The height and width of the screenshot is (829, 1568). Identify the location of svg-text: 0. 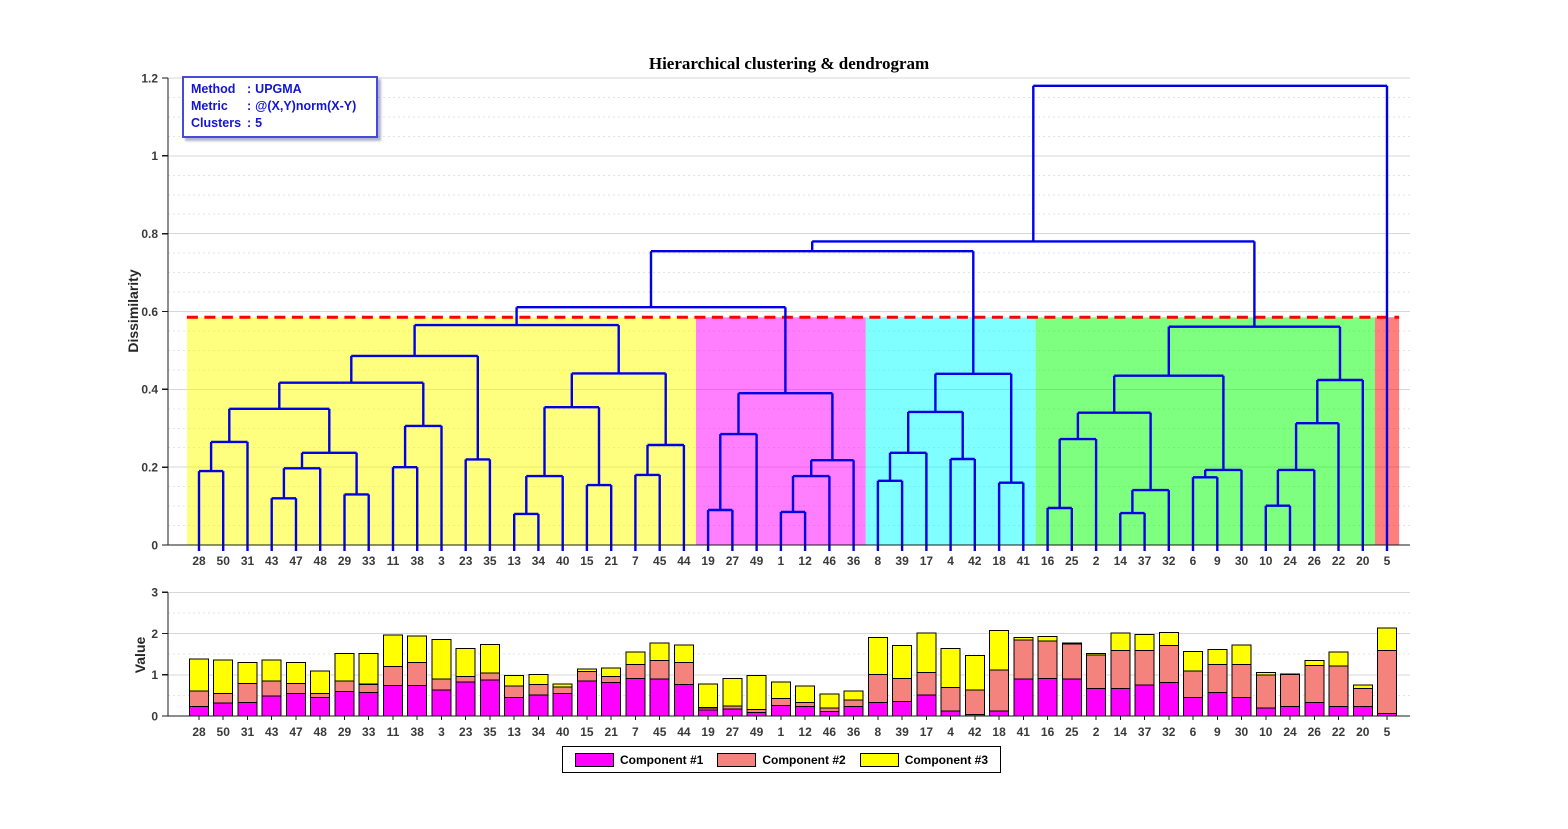
(154, 545).